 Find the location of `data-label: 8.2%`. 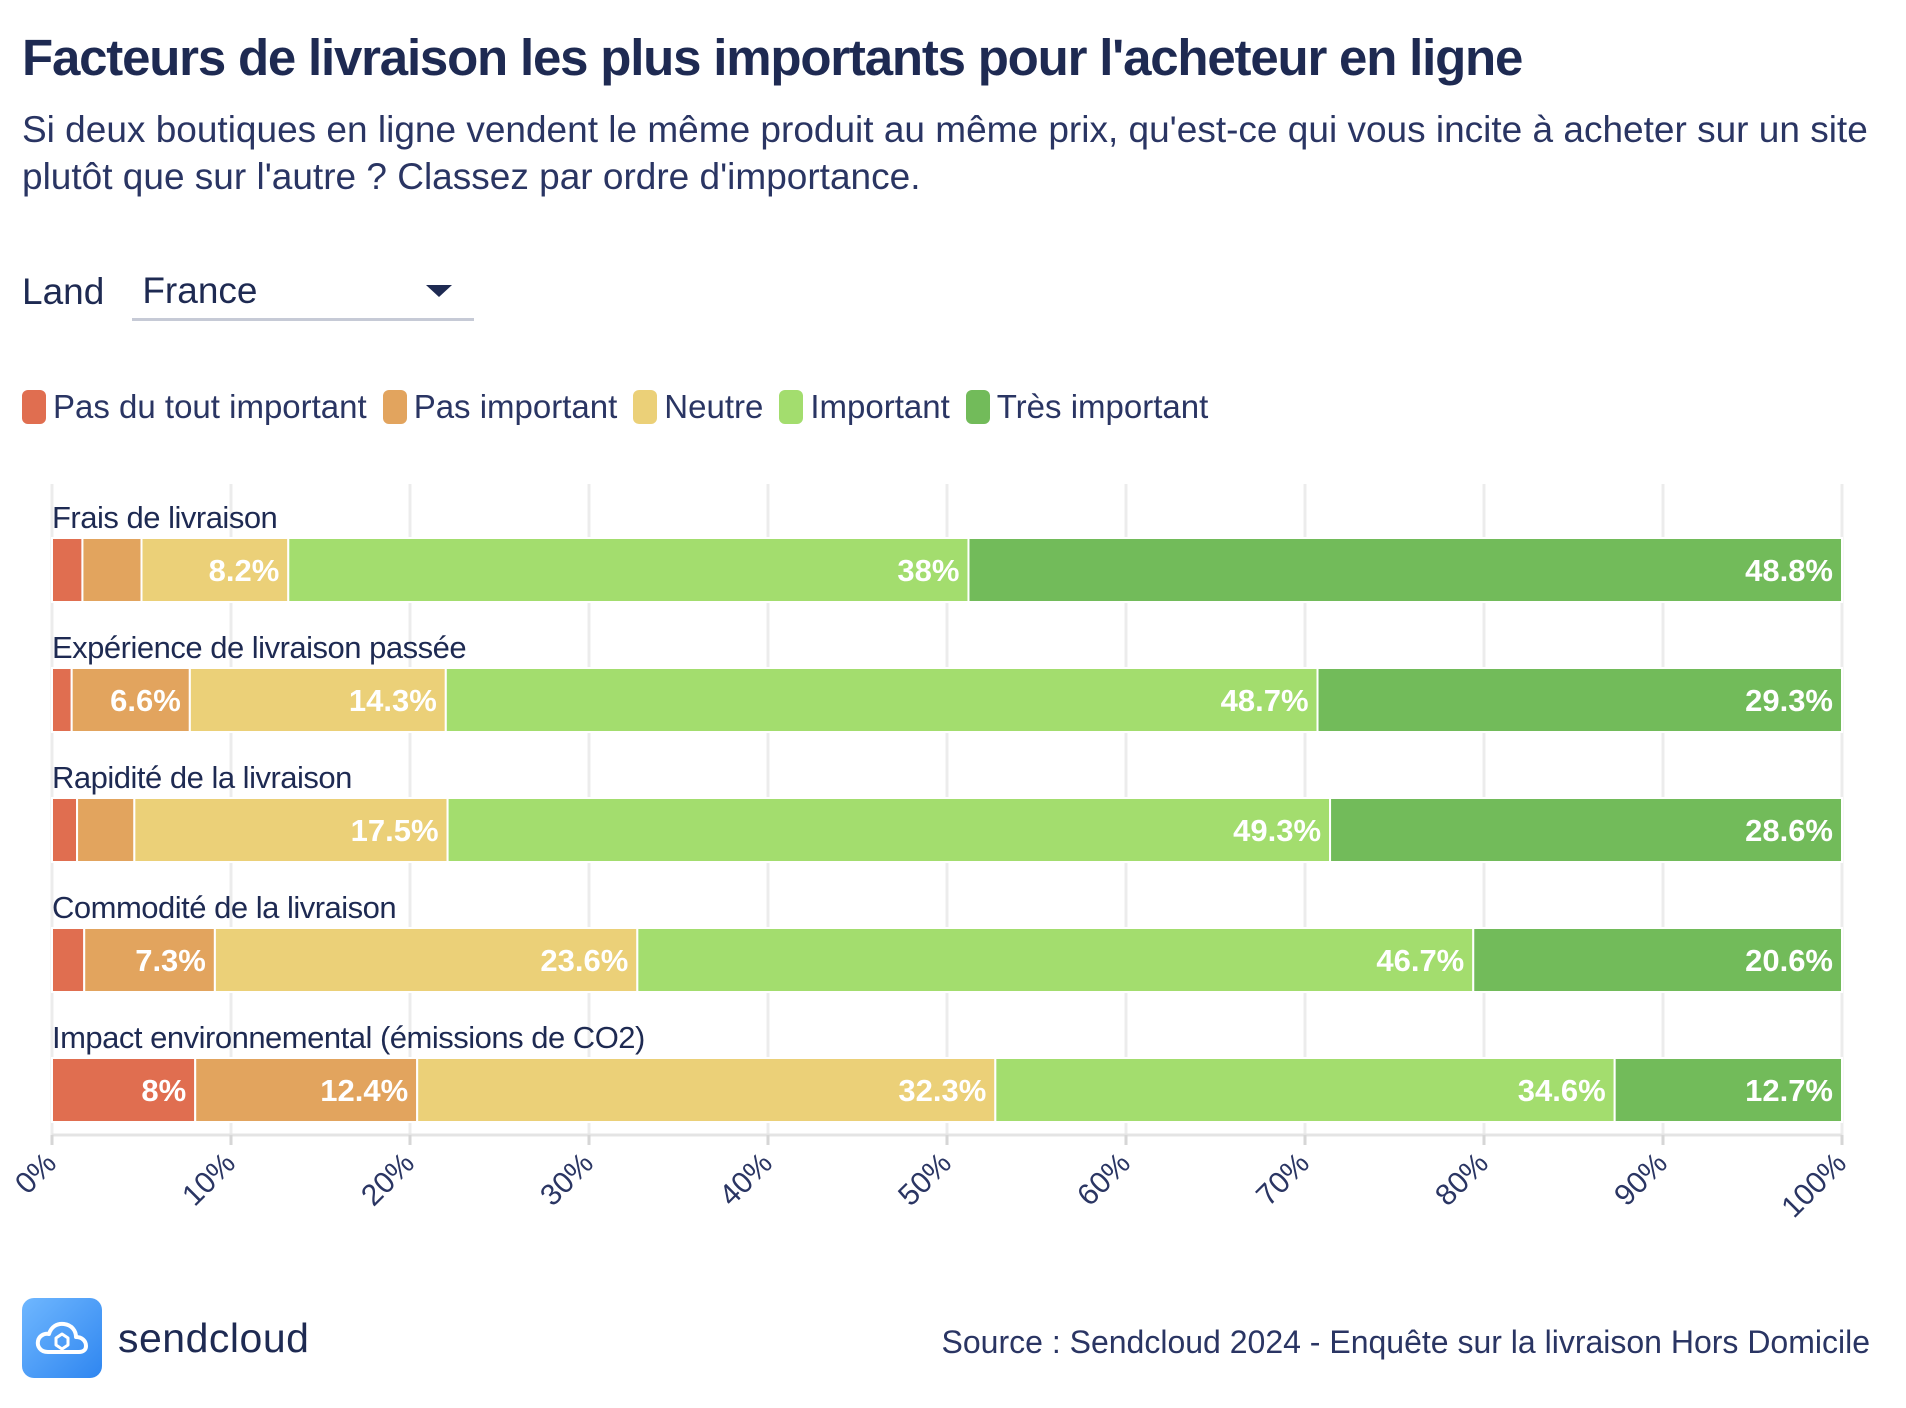

data-label: 8.2% is located at coordinates (244, 570).